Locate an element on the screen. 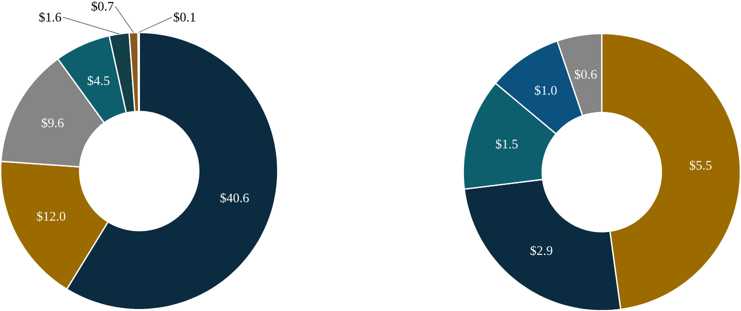 This screenshot has width=741, height=311. data-label: $2.9 is located at coordinates (541, 250).